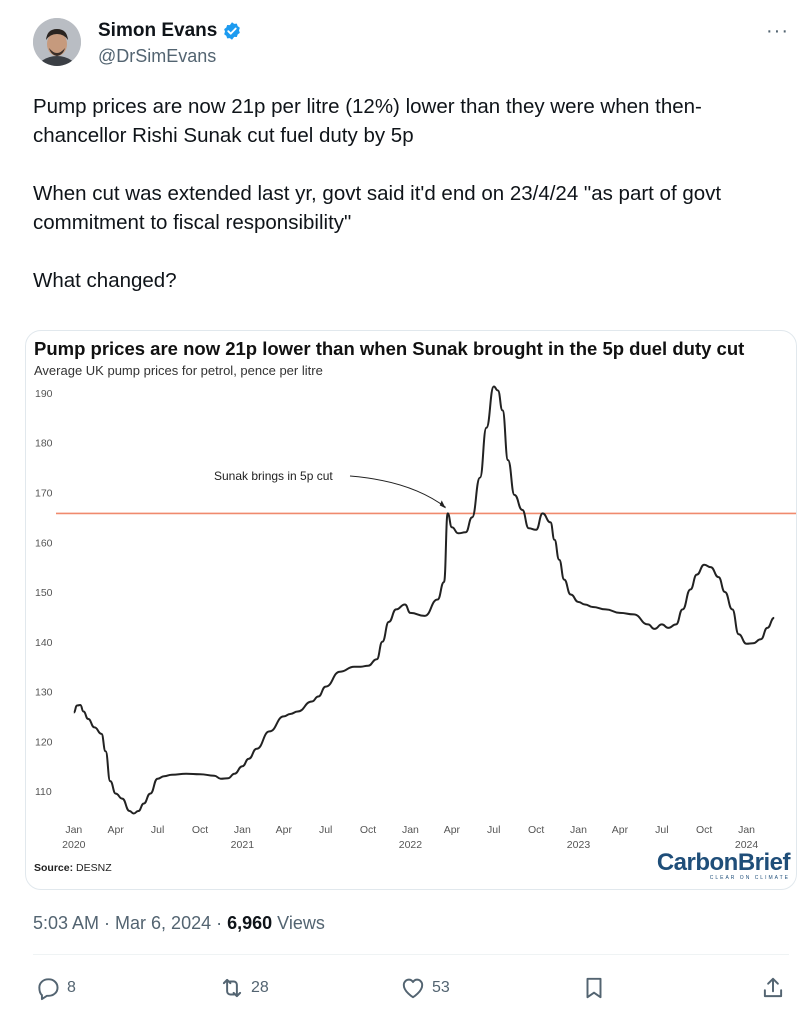  Describe the element at coordinates (74, 845) in the screenshot. I see `x-tick-year-label: 2020` at that location.